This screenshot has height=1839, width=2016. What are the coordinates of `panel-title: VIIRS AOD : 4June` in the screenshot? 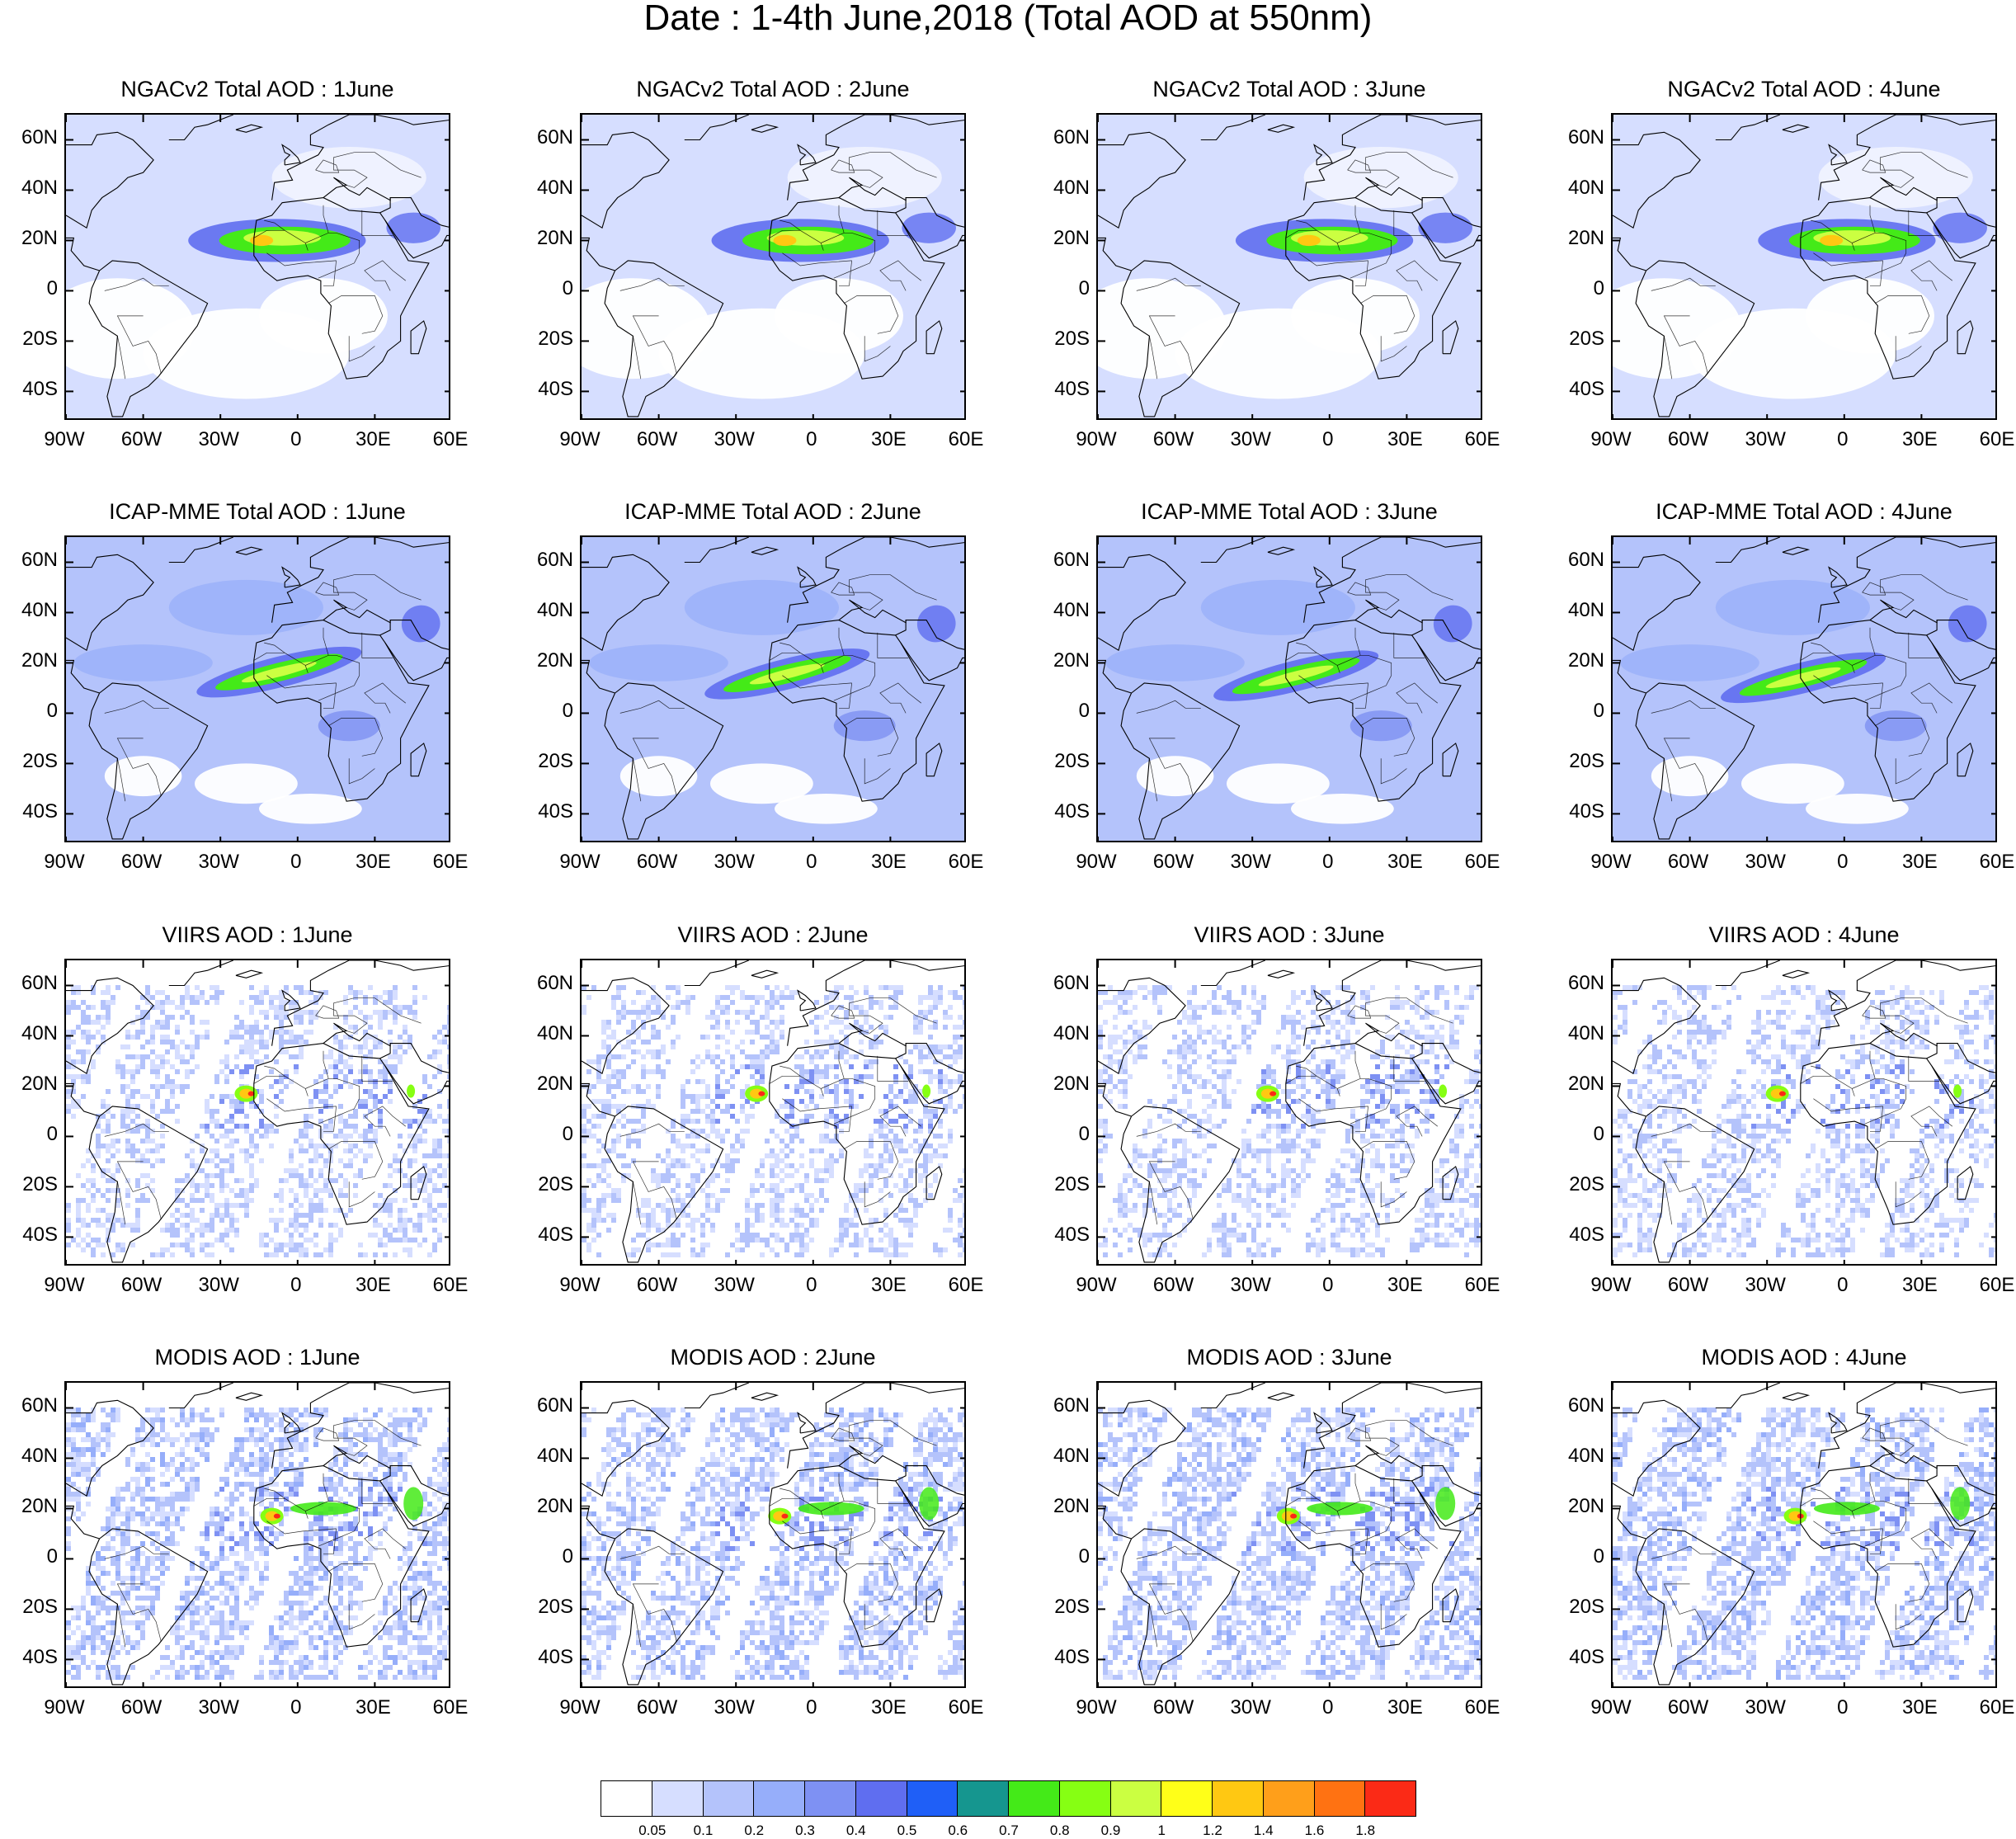 It's located at (1804, 934).